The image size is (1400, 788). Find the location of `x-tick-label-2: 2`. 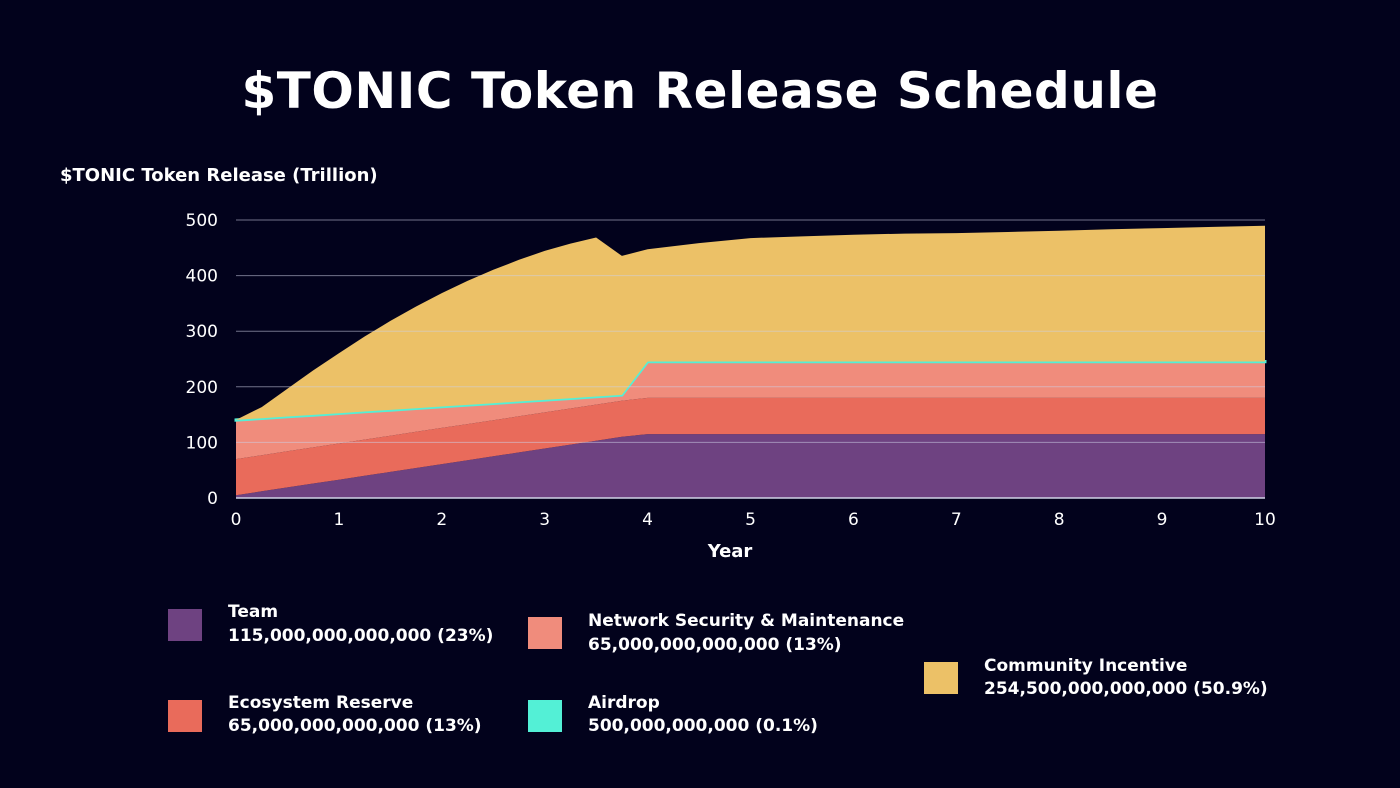

x-tick-label-2: 2 is located at coordinates (441, 520).